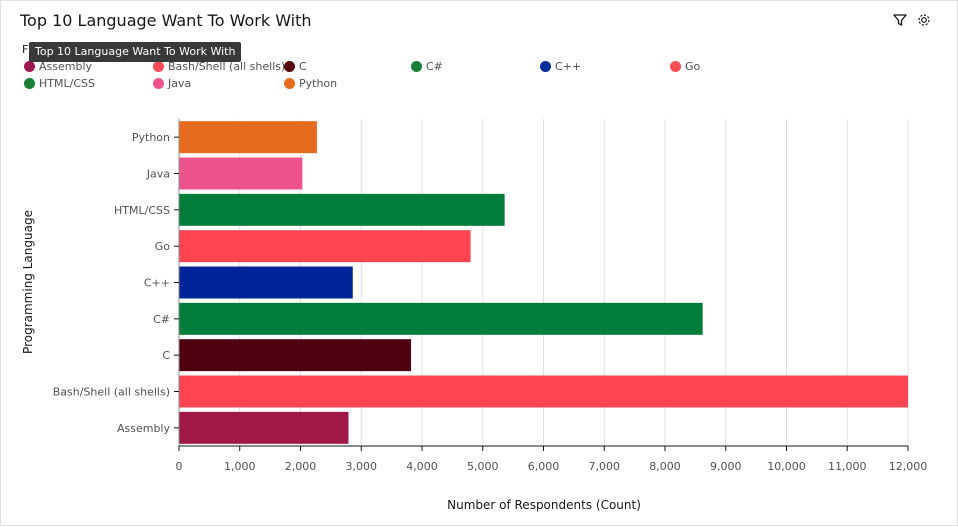 This screenshot has height=527, width=958. I want to click on legend-label: C++, so click(568, 66).